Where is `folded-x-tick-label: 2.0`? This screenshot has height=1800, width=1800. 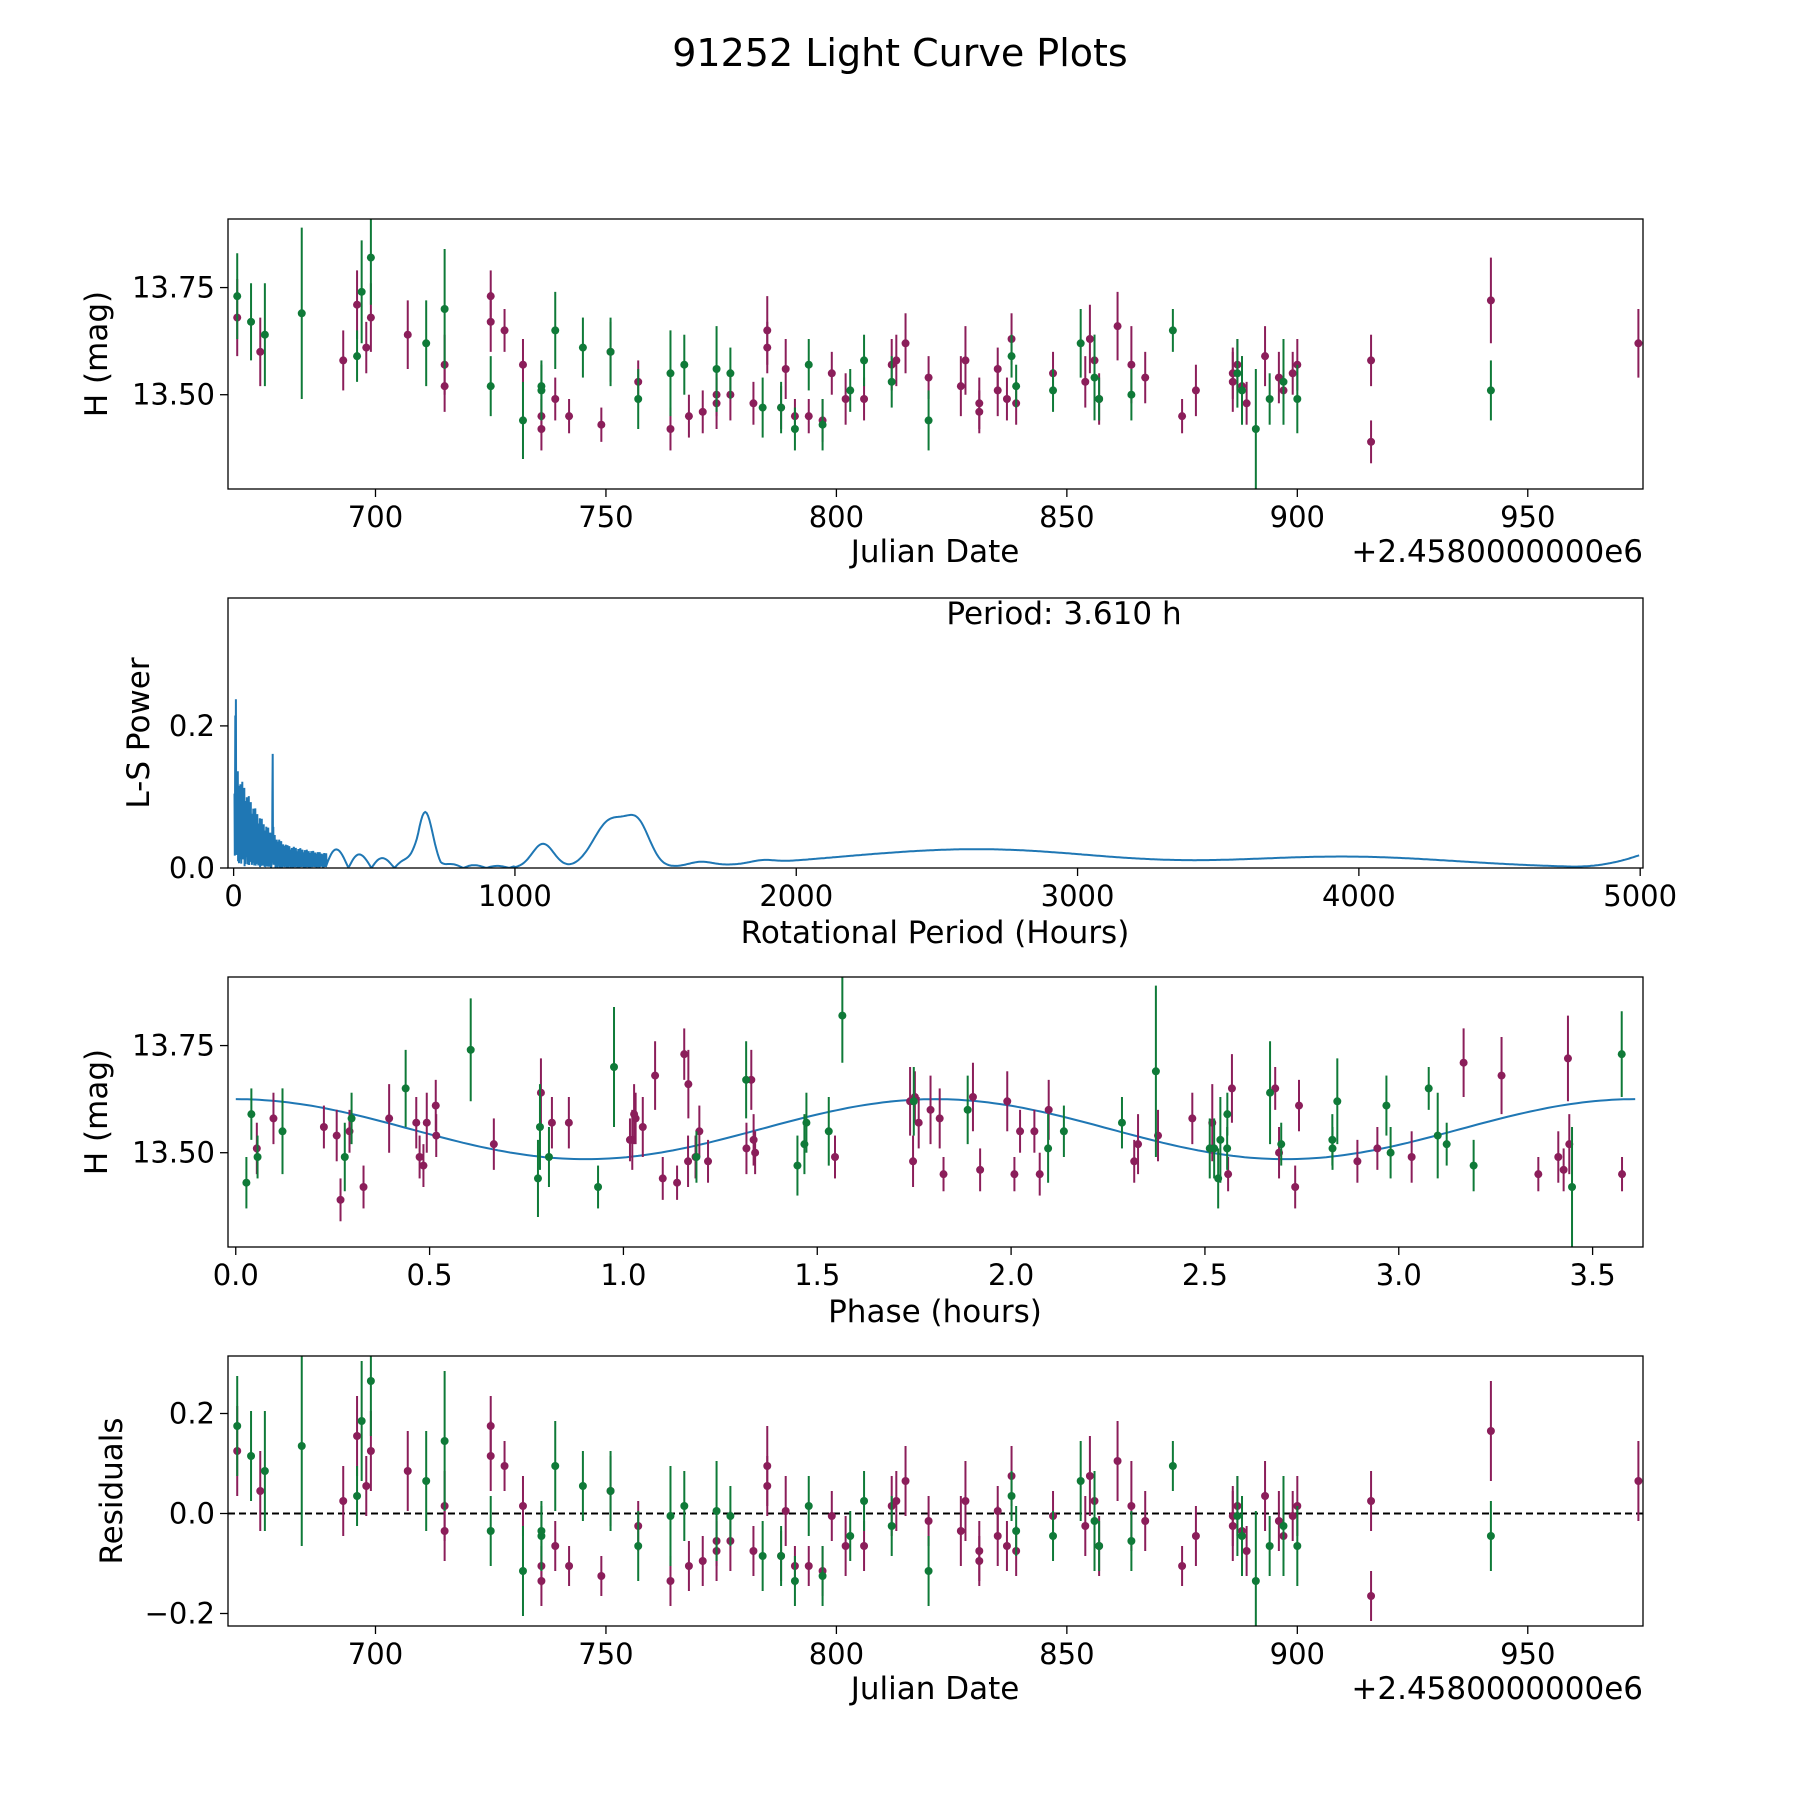 folded-x-tick-label: 2.0 is located at coordinates (1011, 1275).